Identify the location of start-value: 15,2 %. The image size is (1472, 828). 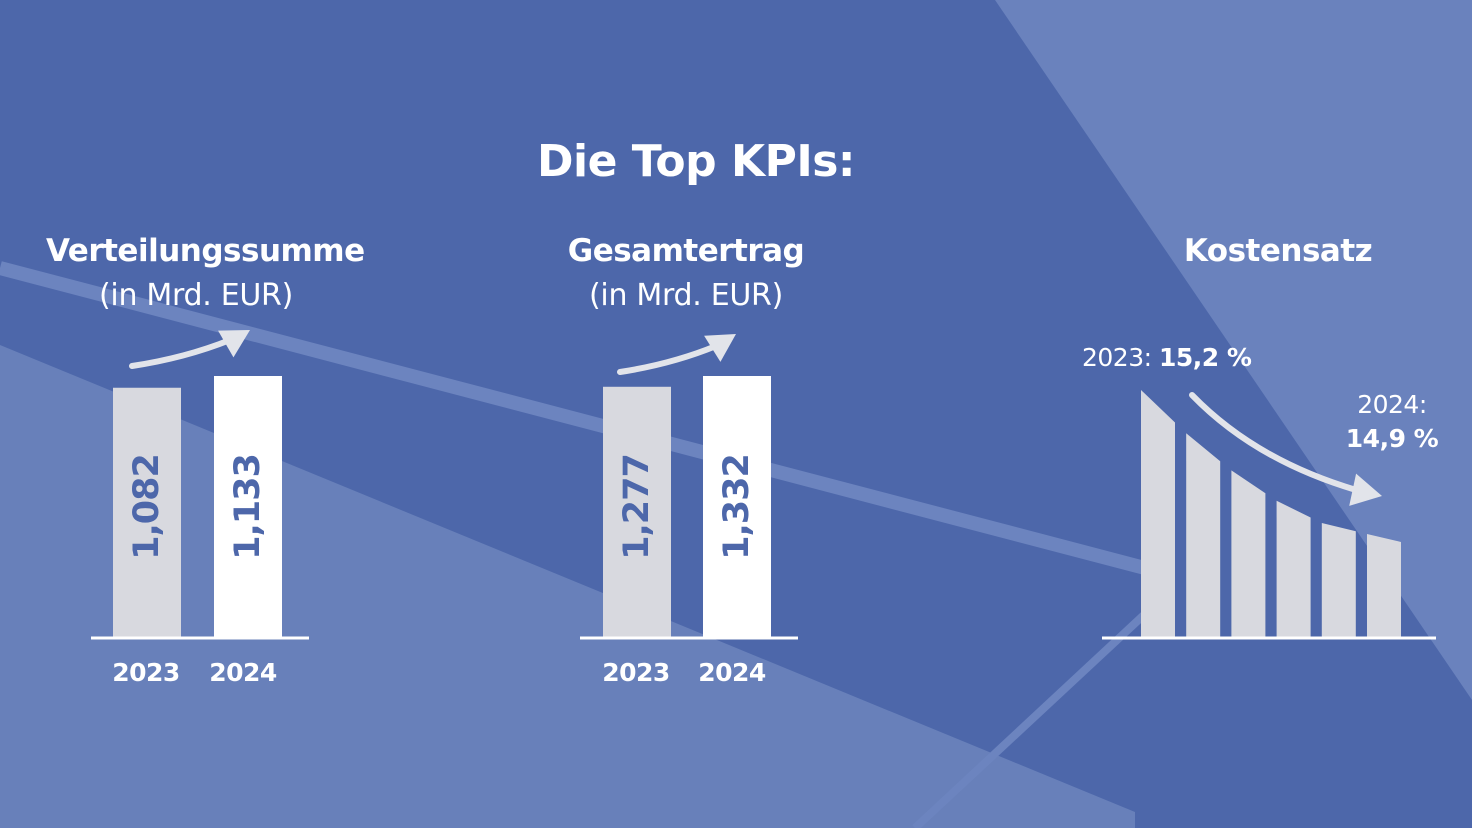
(1205, 357).